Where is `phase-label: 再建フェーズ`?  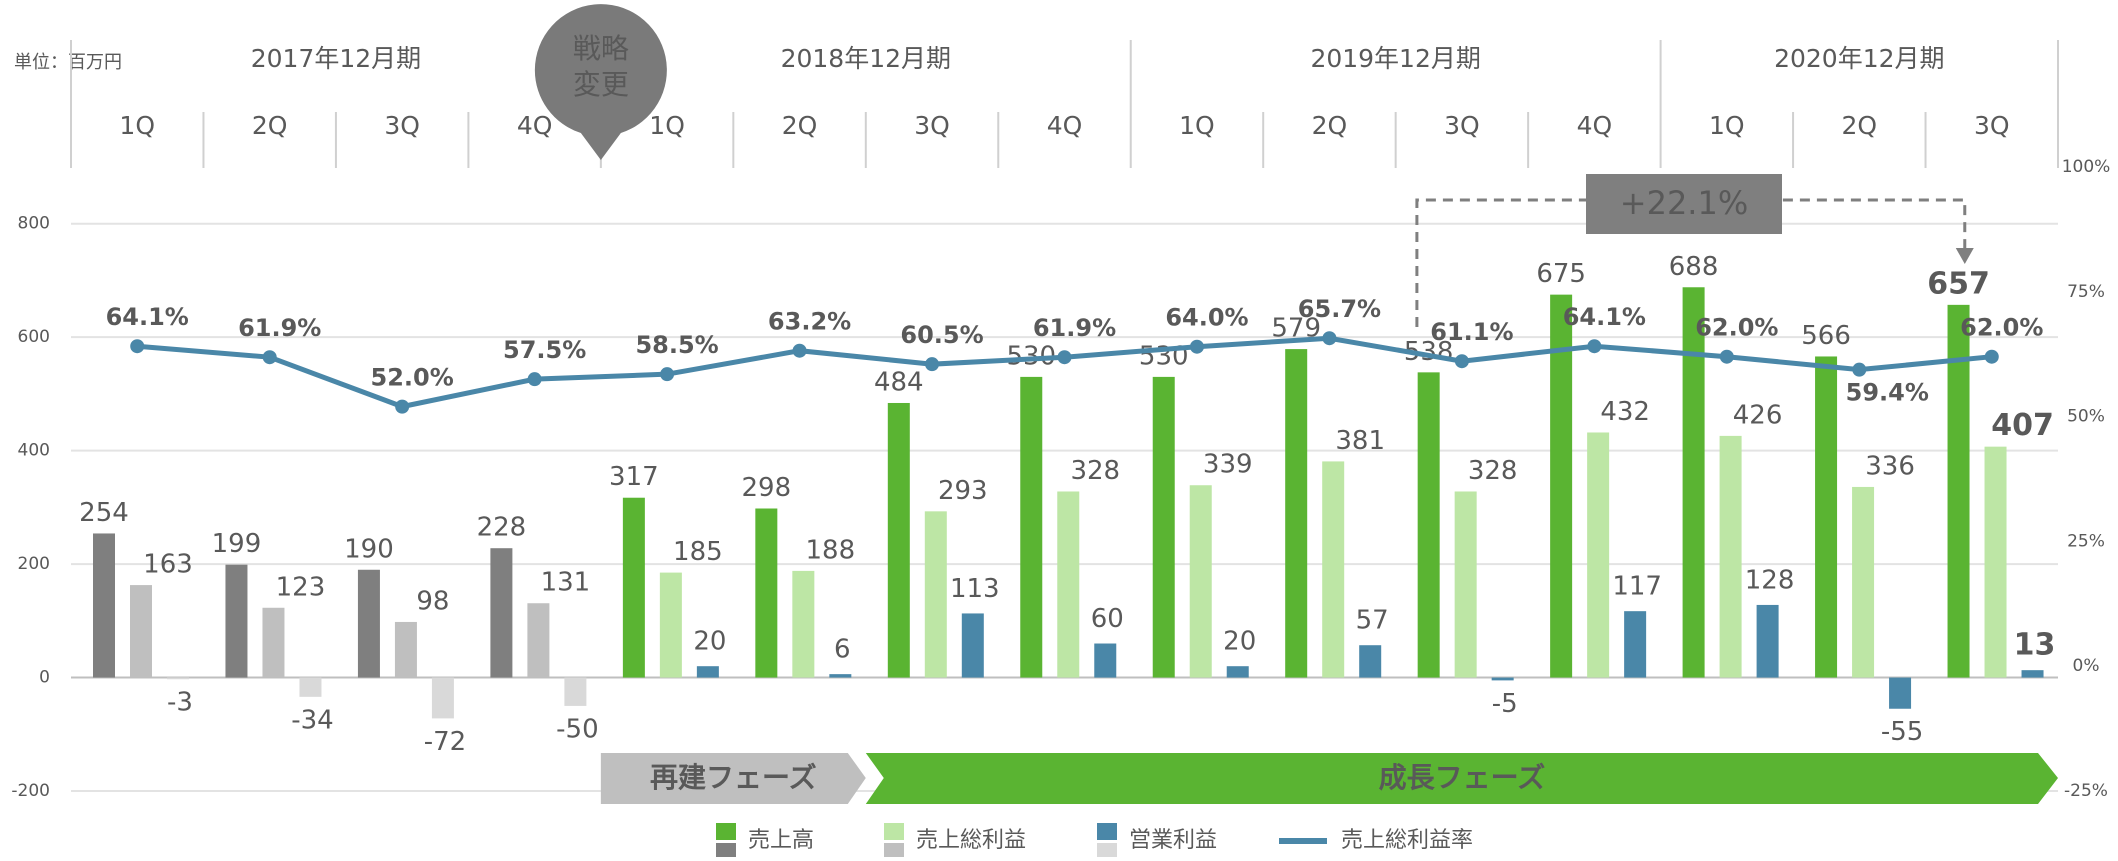 phase-label: 再建フェーズ is located at coordinates (733, 777).